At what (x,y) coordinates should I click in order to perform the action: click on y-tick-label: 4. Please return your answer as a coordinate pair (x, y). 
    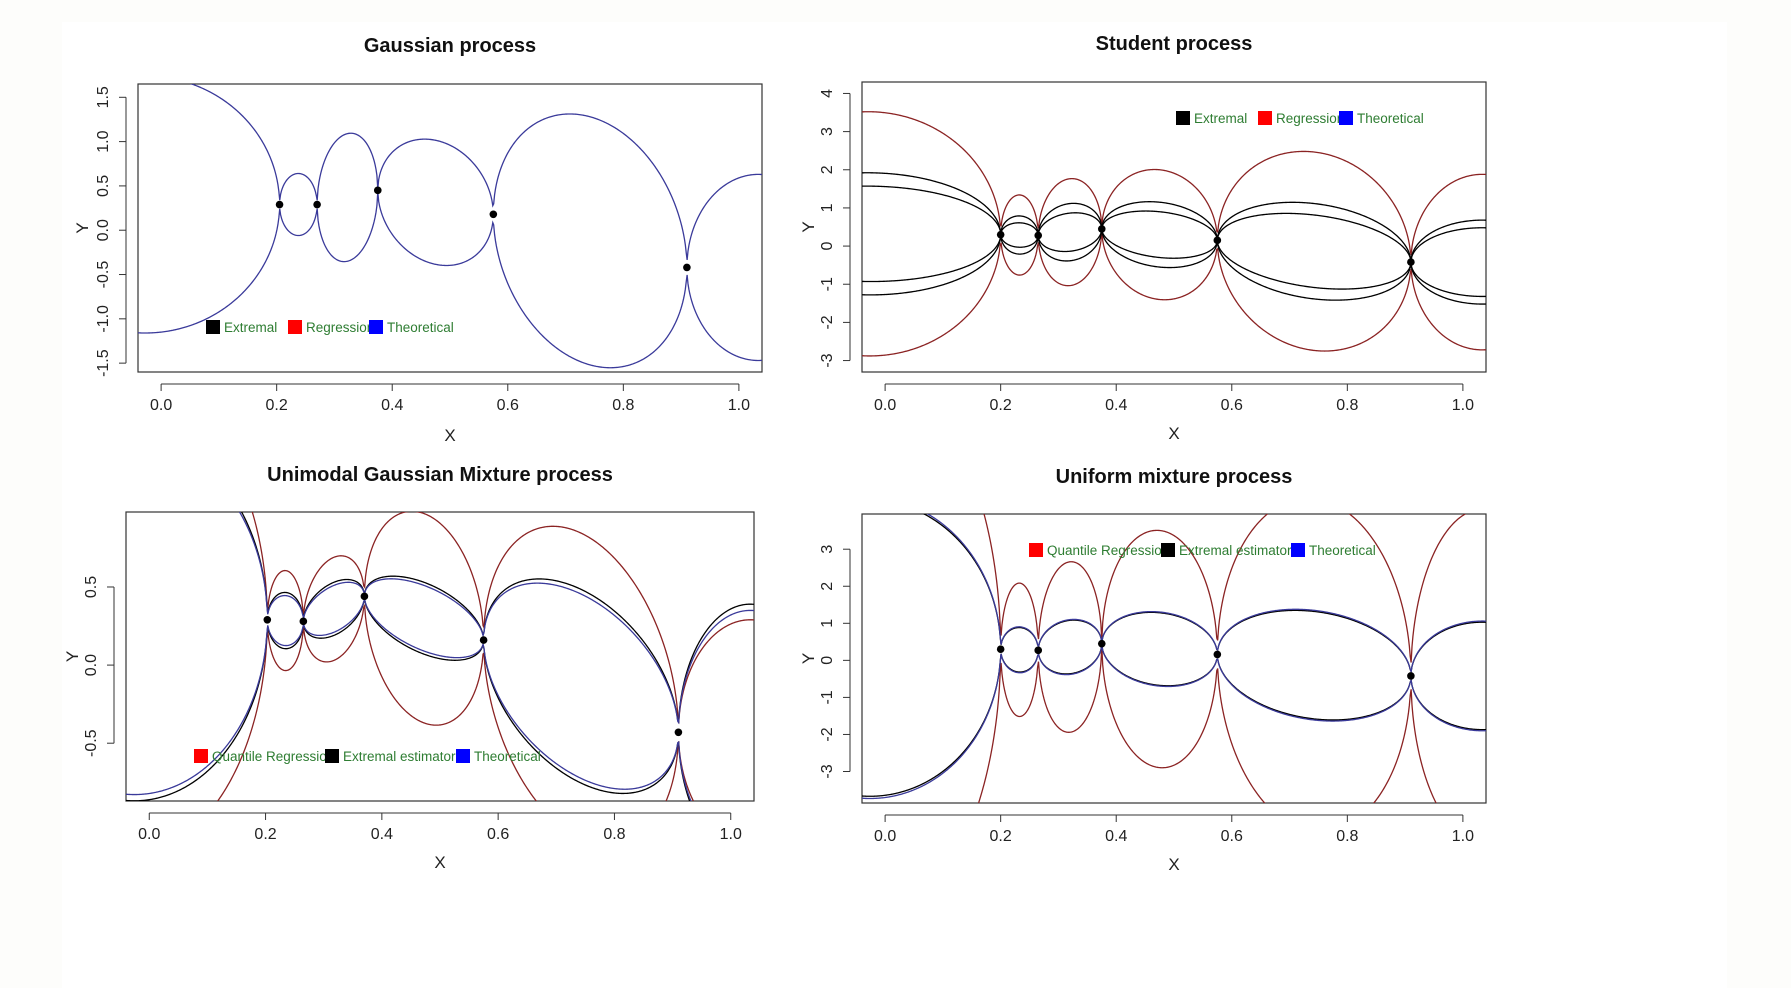
    Looking at the image, I should click on (827, 93).